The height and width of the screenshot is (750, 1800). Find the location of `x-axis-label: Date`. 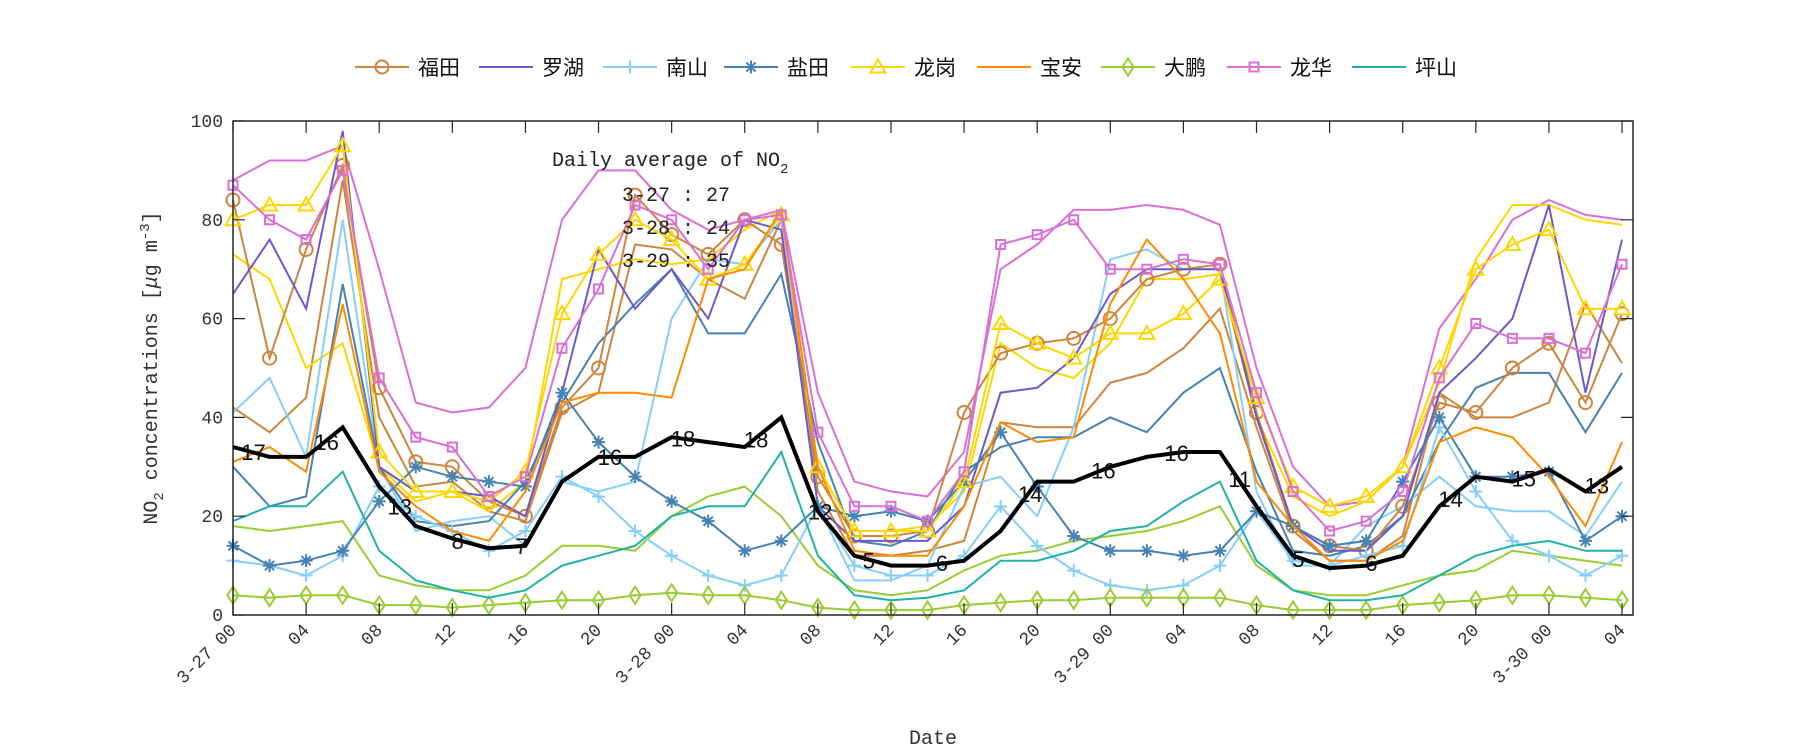

x-axis-label: Date is located at coordinates (933, 739).